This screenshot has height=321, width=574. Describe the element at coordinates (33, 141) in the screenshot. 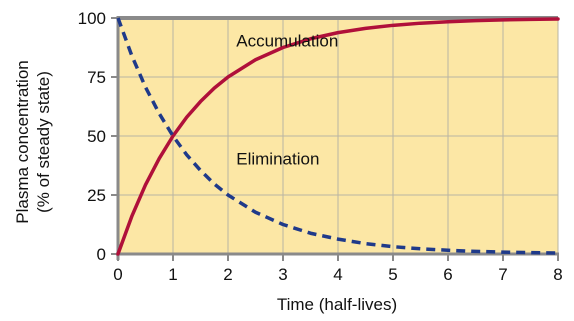

I see `y-axis-title: Plasma concentration (% of steady state)` at that location.